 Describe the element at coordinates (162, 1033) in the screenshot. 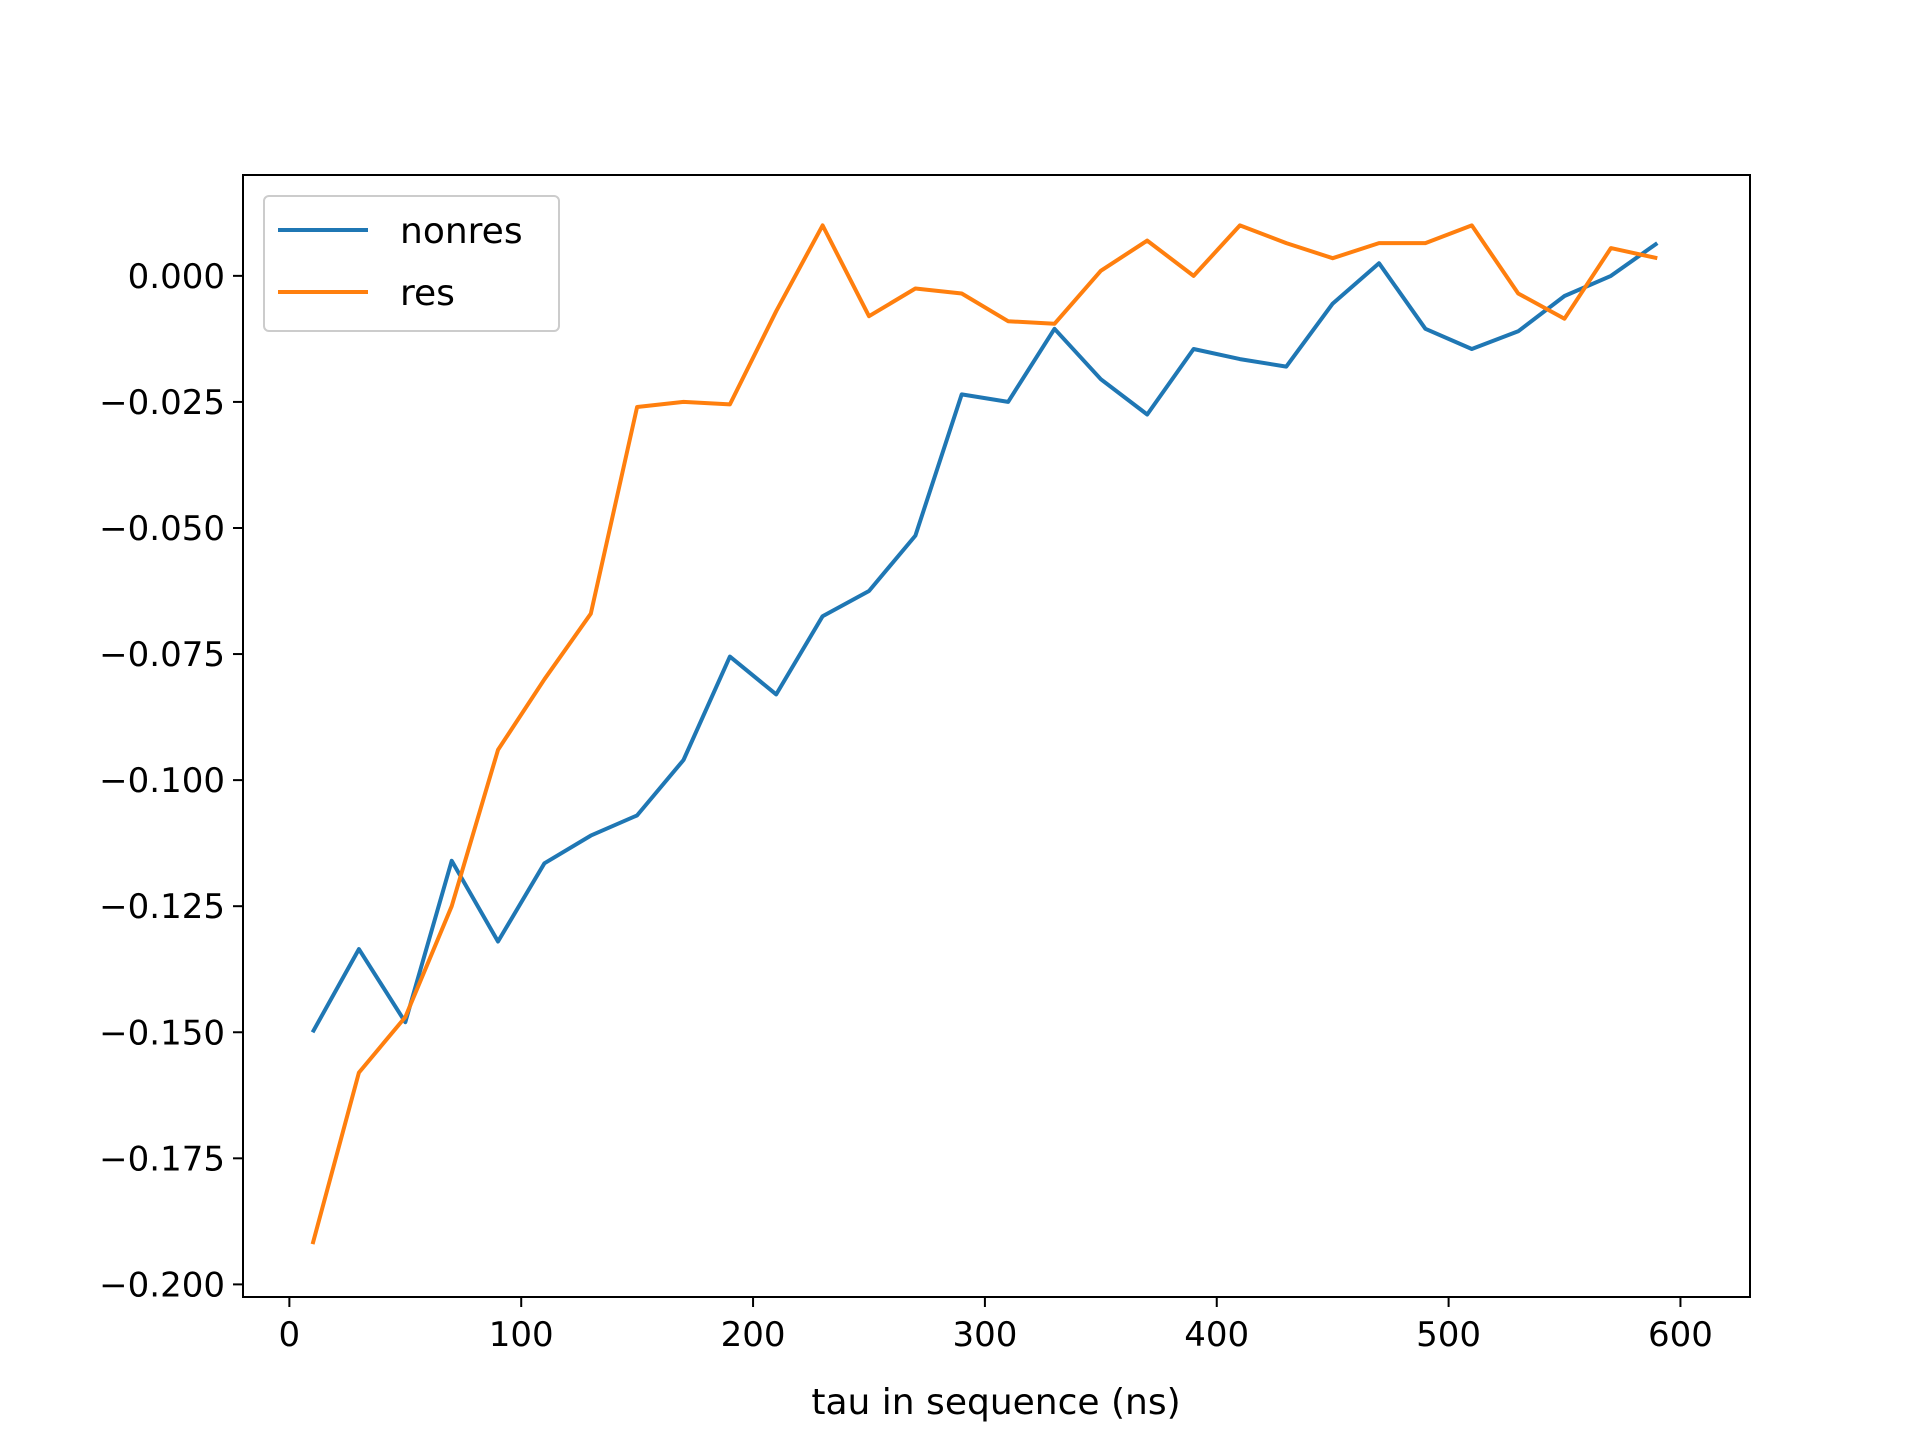

I see `y-tick-label: −0.150` at that location.